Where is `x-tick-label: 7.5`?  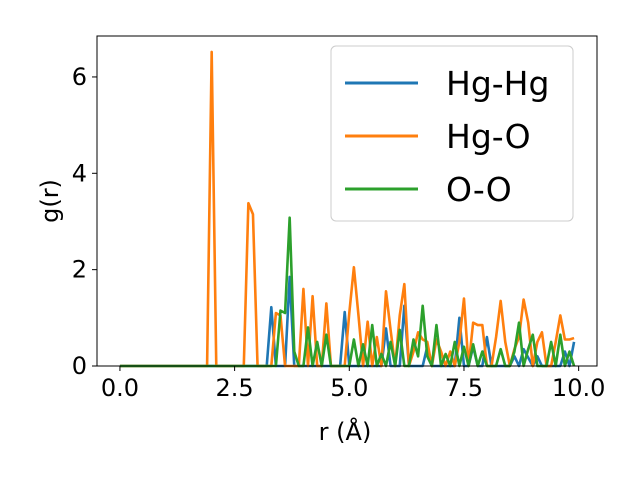
x-tick-label: 7.5 is located at coordinates (464, 388).